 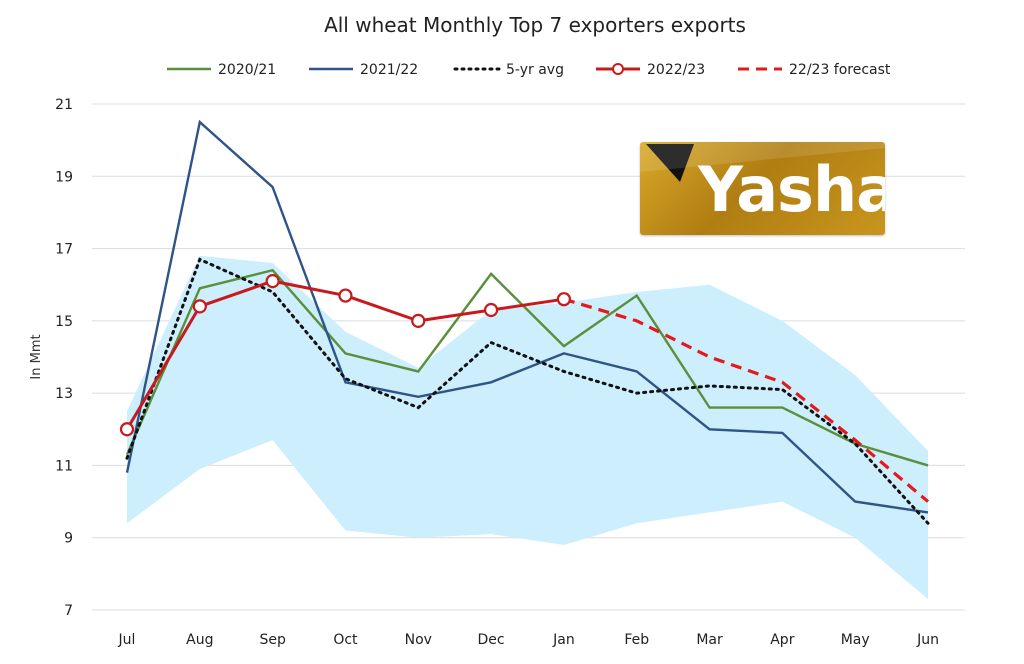 What do you see at coordinates (127, 640) in the screenshot?
I see `x-tick-label: Jul` at bounding box center [127, 640].